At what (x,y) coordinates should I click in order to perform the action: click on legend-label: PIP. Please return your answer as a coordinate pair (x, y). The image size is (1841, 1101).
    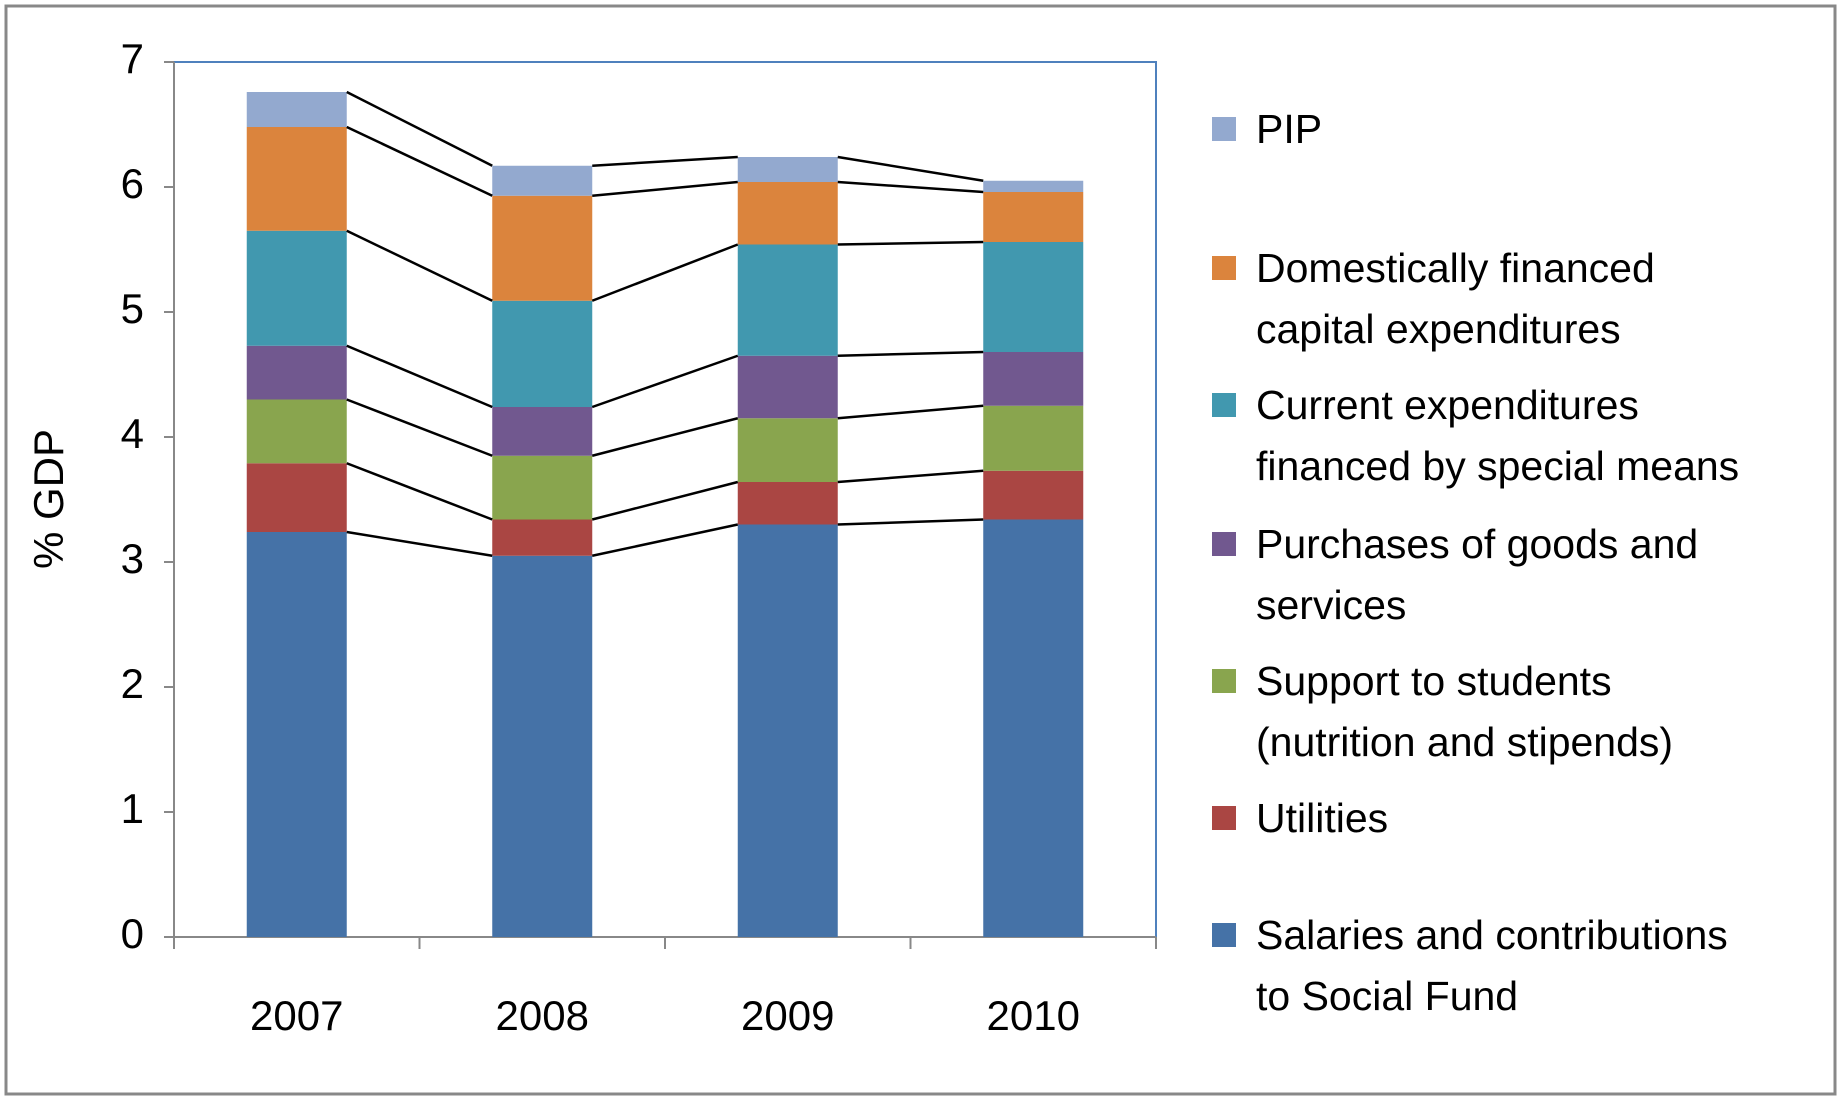
    Looking at the image, I should click on (1289, 129).